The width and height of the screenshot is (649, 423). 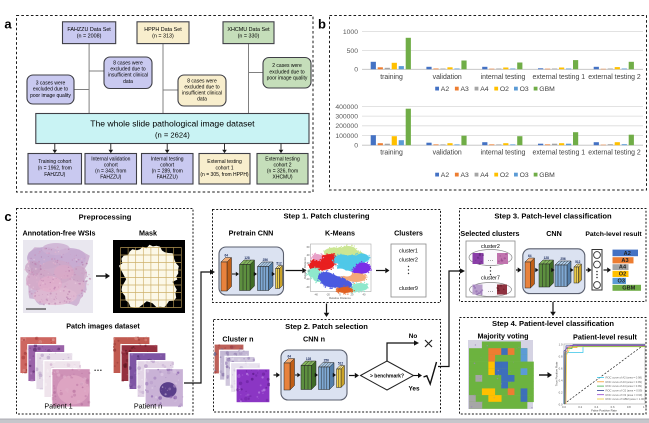 What do you see at coordinates (58, 233) in the screenshot?
I see `svg-text: Annotation-free WSIs` at bounding box center [58, 233].